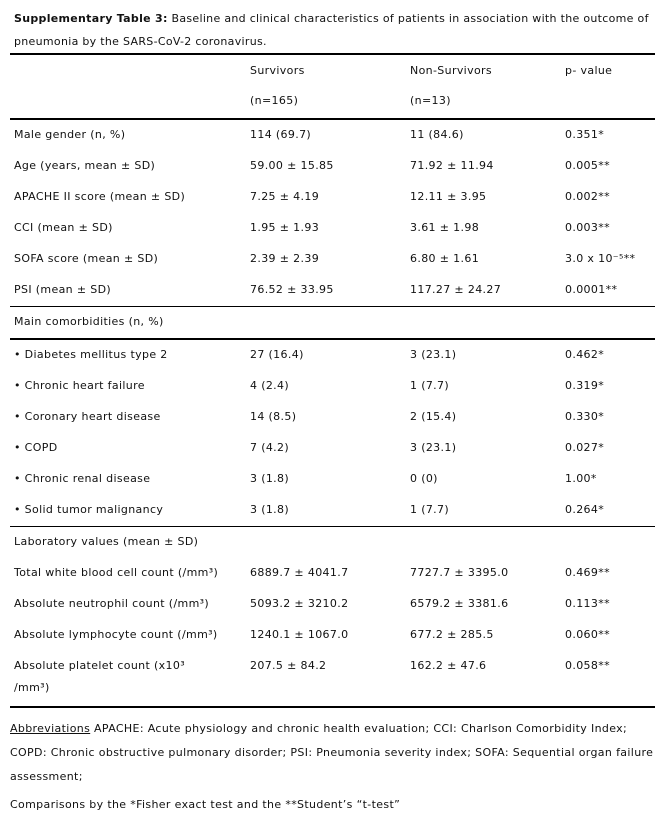 The width and height of the screenshot is (670, 817). I want to click on p-value: 0.264*, so click(585, 509).